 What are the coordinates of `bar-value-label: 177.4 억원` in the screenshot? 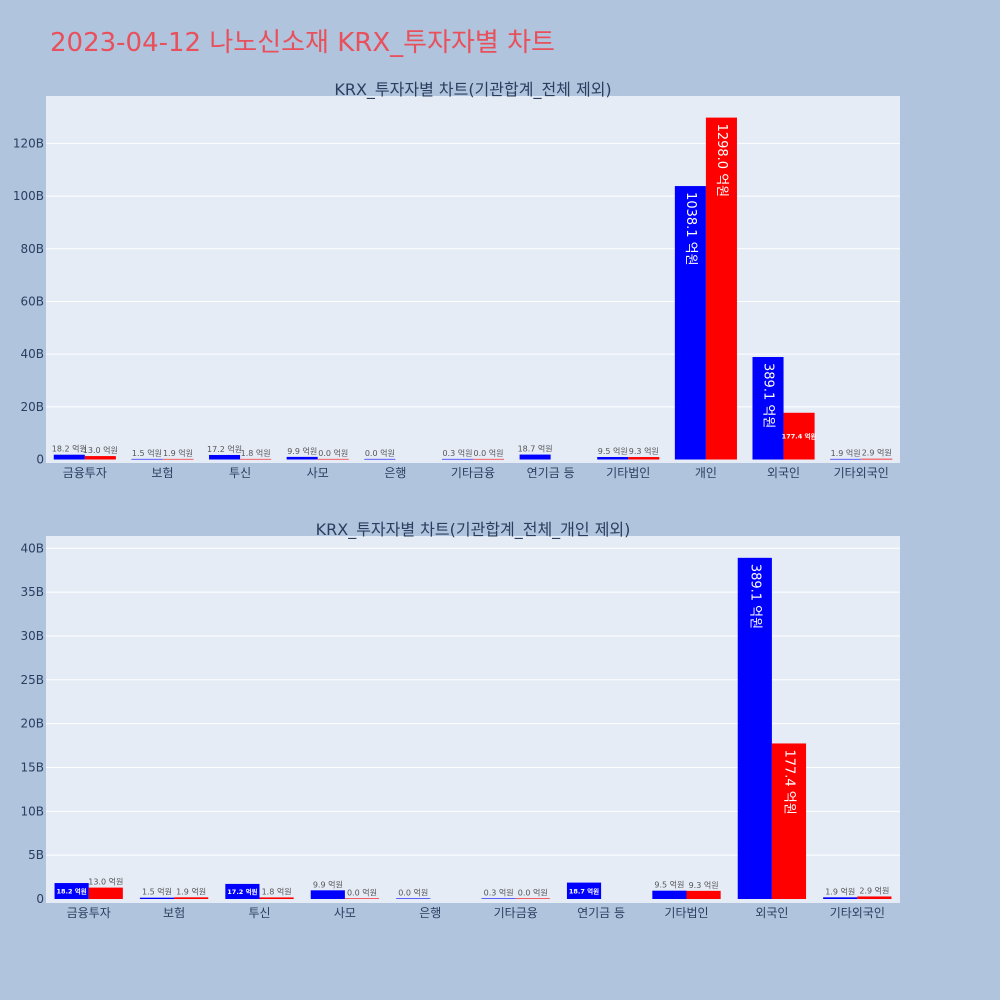 It's located at (799, 436).